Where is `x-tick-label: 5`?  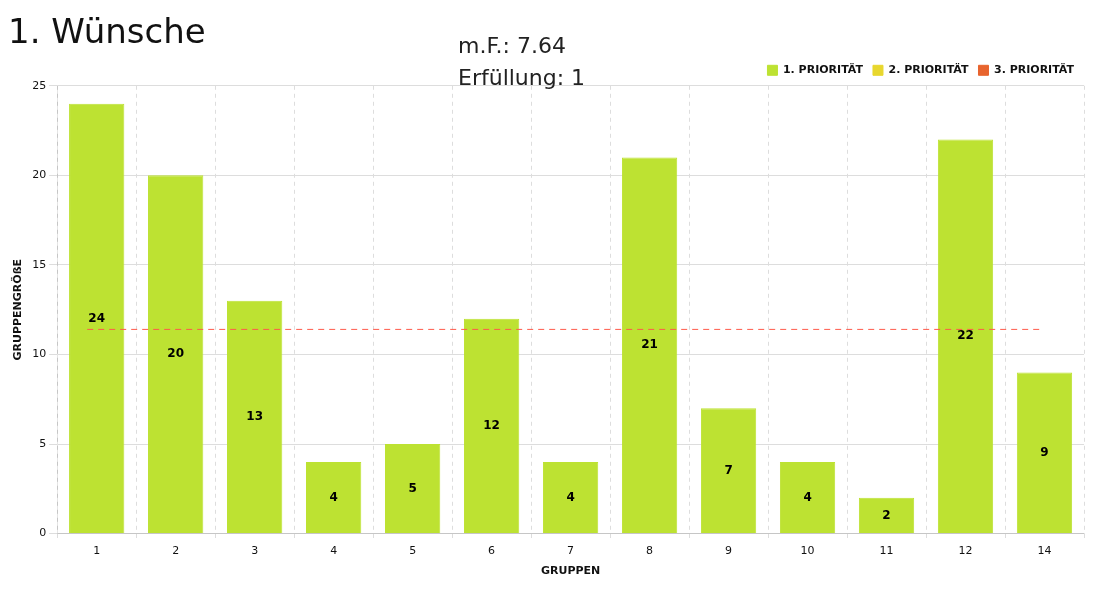
x-tick-label: 5 is located at coordinates (413, 551).